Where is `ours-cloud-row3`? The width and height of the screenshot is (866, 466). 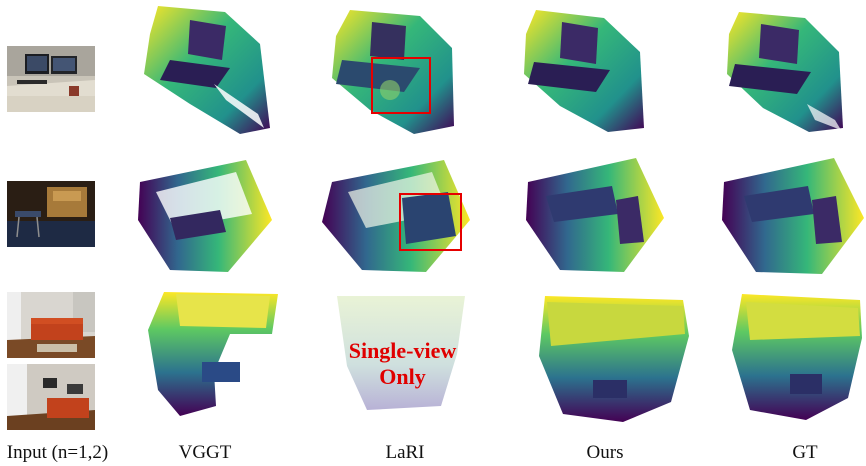
ours-cloud-row3 is located at coordinates (614, 360).